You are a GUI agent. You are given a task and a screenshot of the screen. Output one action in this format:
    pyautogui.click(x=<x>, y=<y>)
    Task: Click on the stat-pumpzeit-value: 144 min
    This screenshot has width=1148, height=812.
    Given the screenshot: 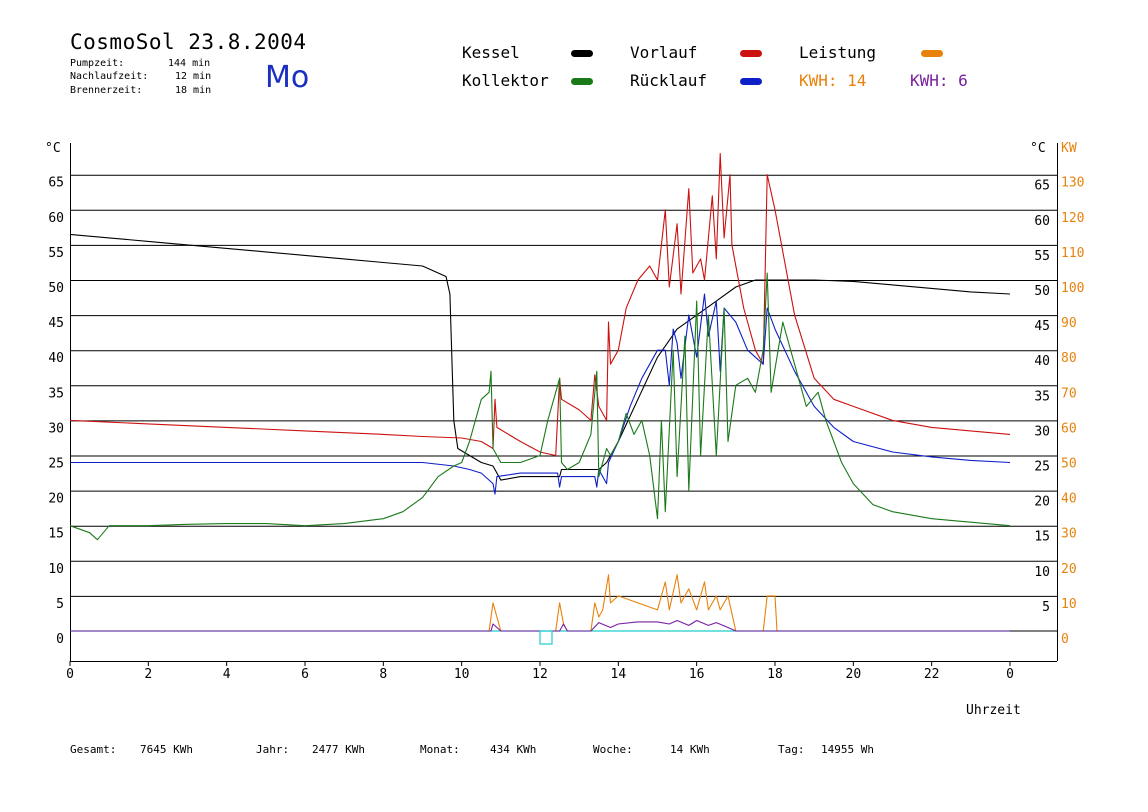 What is the action you would take?
    pyautogui.click(x=189, y=63)
    